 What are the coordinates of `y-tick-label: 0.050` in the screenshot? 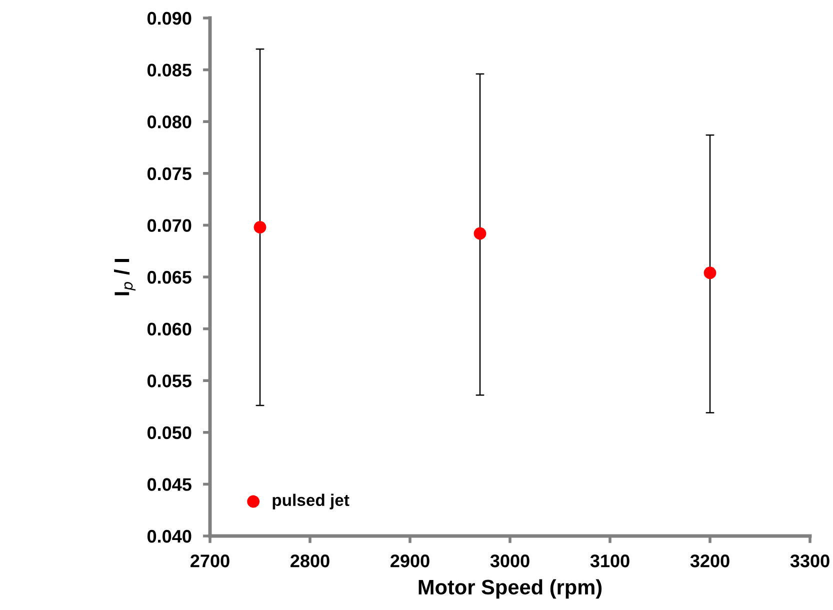 It's located at (169, 433).